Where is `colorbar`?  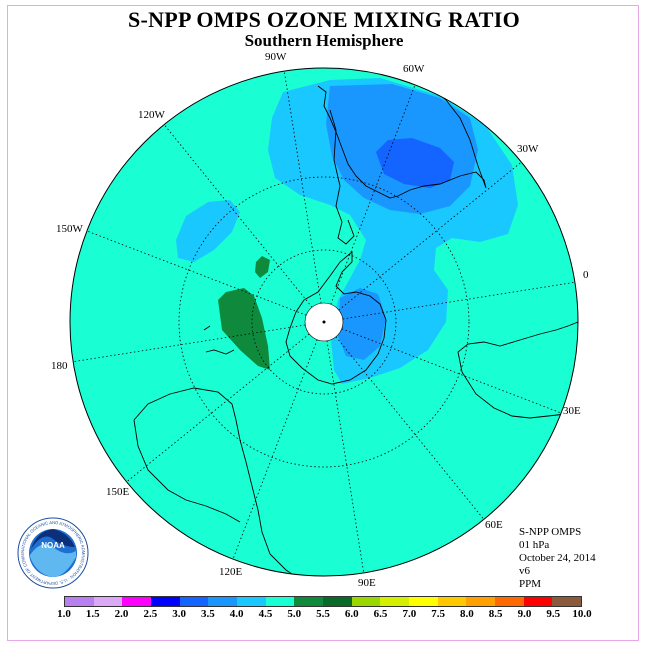 colorbar is located at coordinates (323, 601).